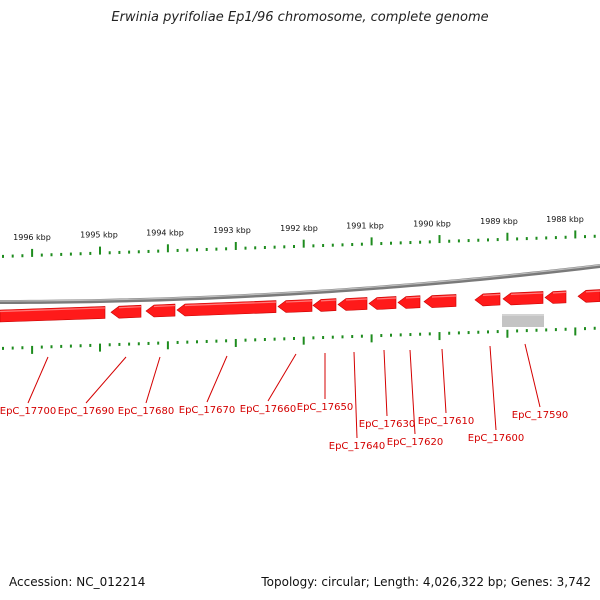 The height and width of the screenshot is (600, 600). I want to click on scale-label-kbp: 1990 kbp, so click(432, 223).